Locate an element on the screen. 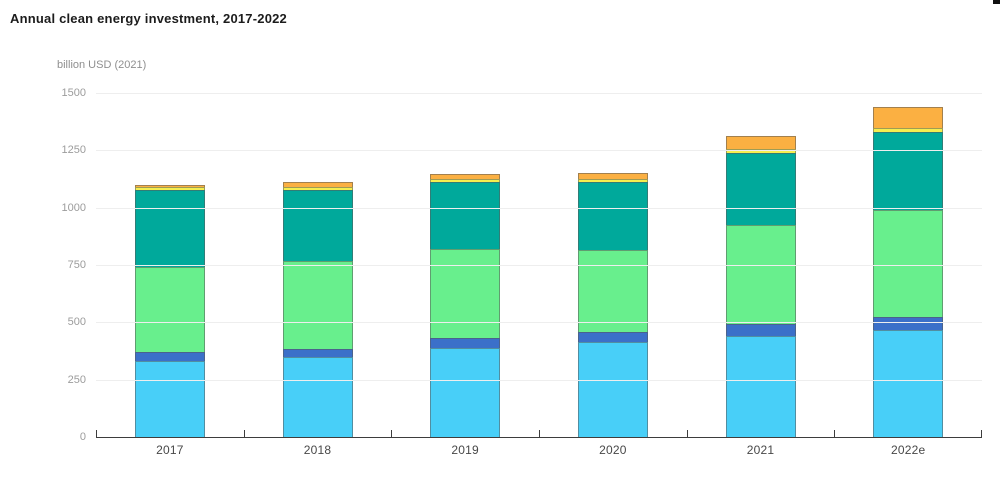 Image resolution: width=1000 pixels, height=481 pixels. x-tick-label: 2020 is located at coordinates (613, 450).